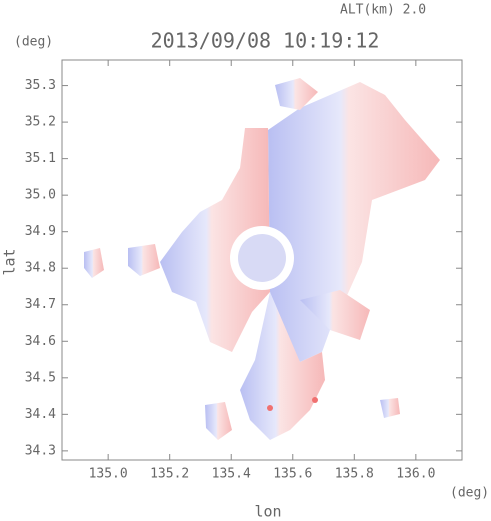  I want to click on radar-site-core, so click(262, 258).